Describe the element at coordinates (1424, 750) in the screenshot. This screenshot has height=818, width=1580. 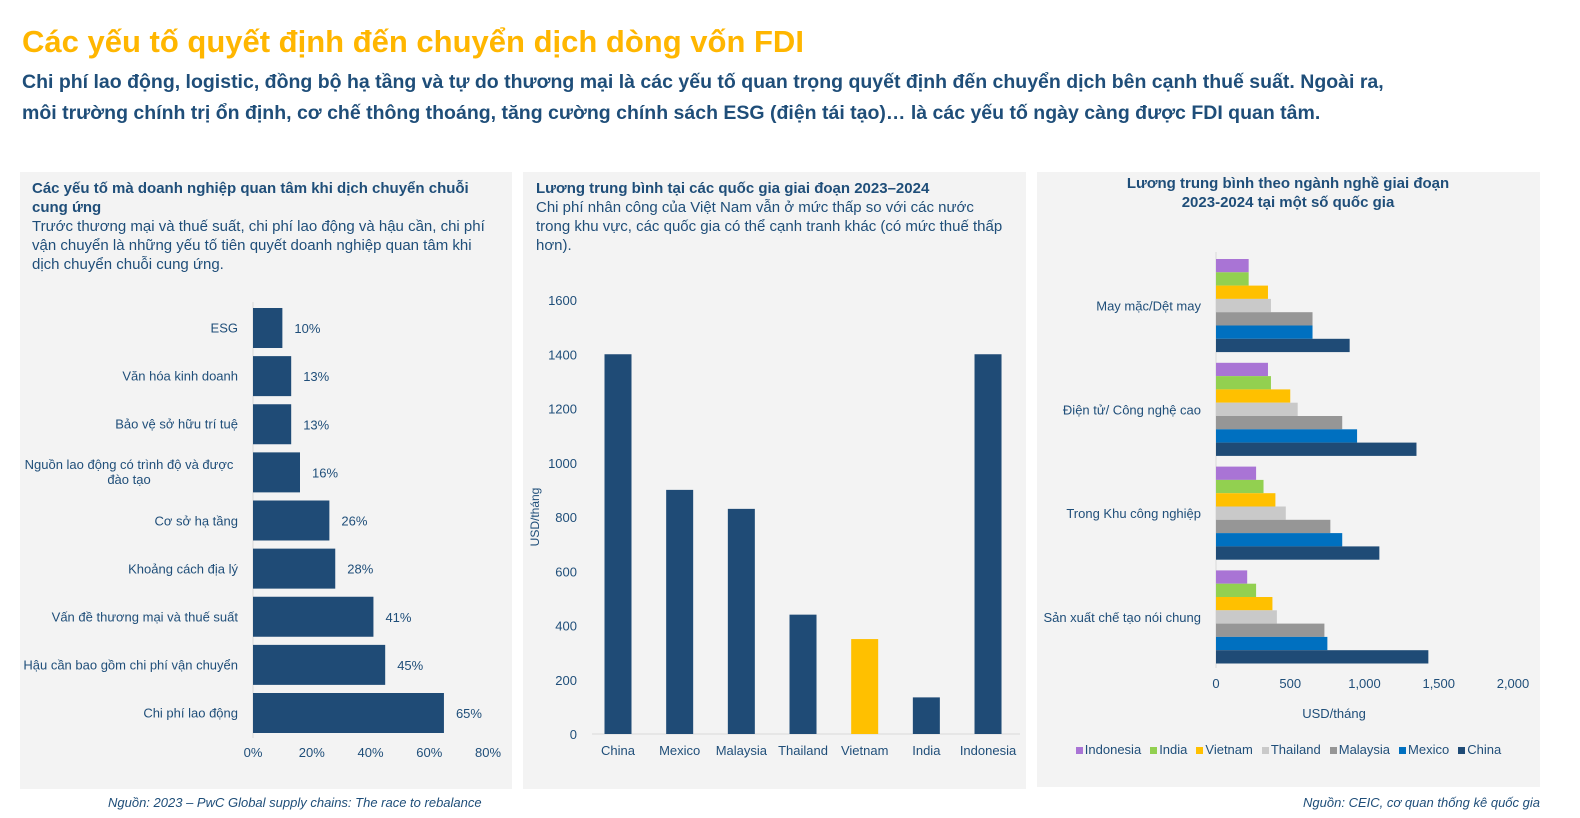
I see `legend-item-mexico: Mexico` at that location.